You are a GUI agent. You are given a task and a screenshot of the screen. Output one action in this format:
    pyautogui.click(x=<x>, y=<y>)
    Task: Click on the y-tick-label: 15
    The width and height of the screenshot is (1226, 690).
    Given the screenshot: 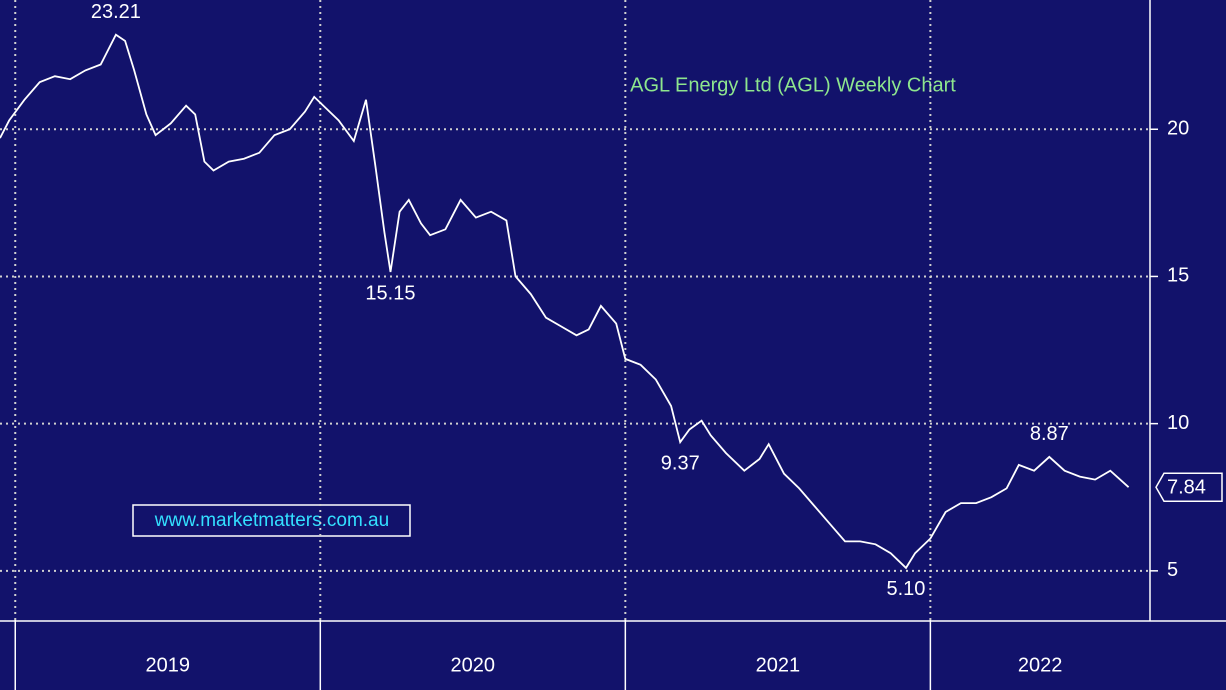 What is the action you would take?
    pyautogui.click(x=1178, y=276)
    